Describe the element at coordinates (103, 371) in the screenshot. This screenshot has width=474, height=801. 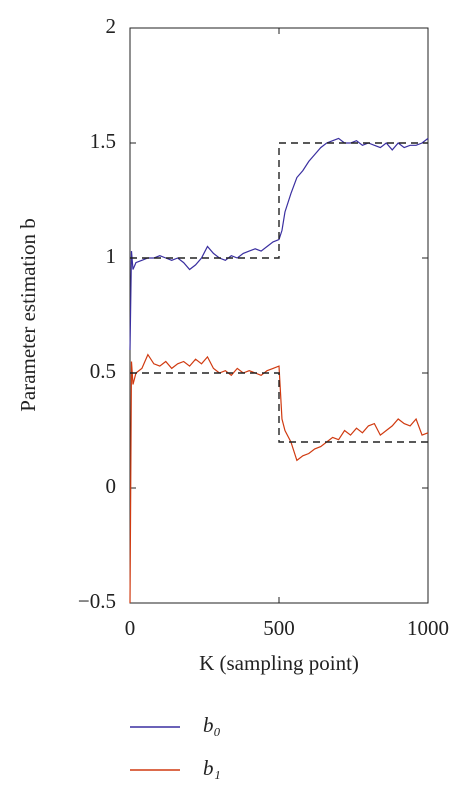
I see `y-tick-label: 0.5` at that location.